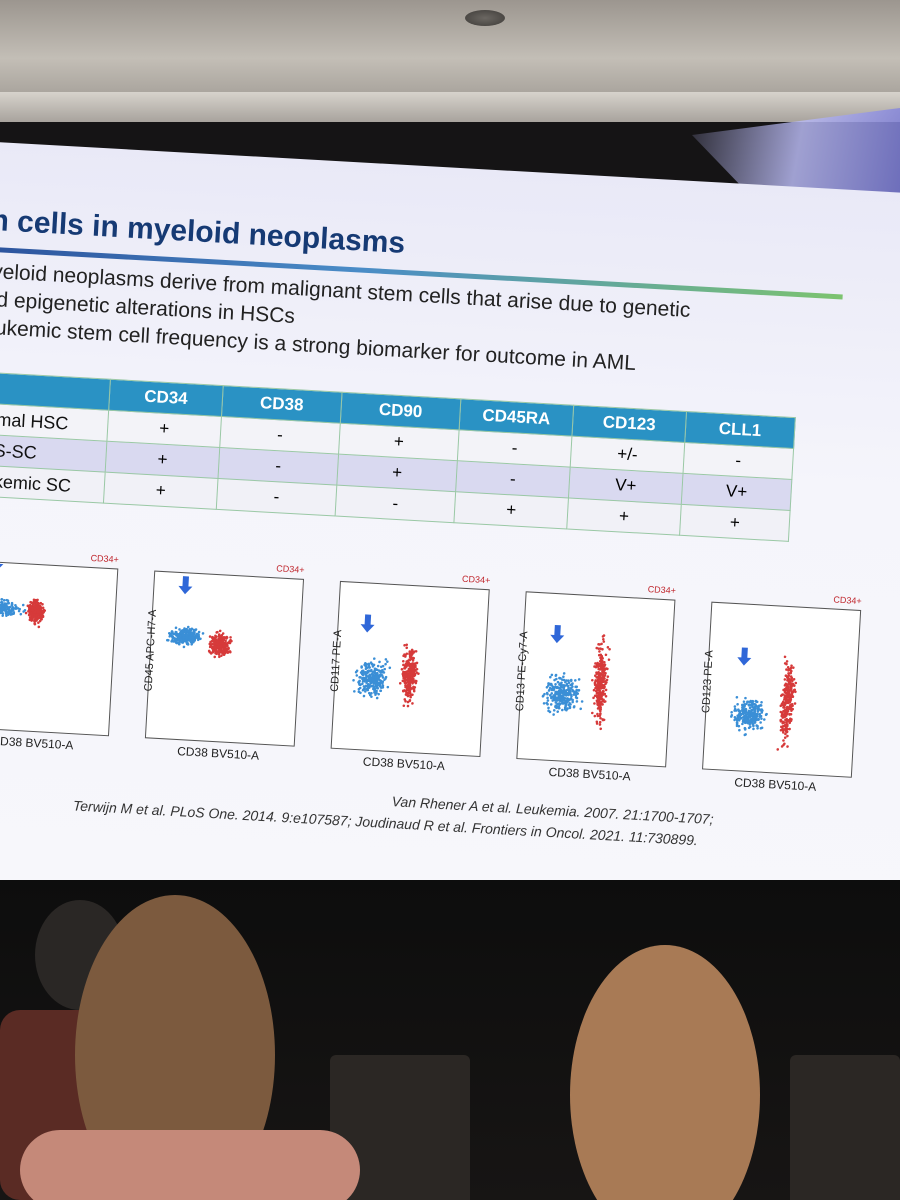 Image resolution: width=900 pixels, height=1200 pixels. What do you see at coordinates (845, 1127) in the screenshot?
I see `chair` at bounding box center [845, 1127].